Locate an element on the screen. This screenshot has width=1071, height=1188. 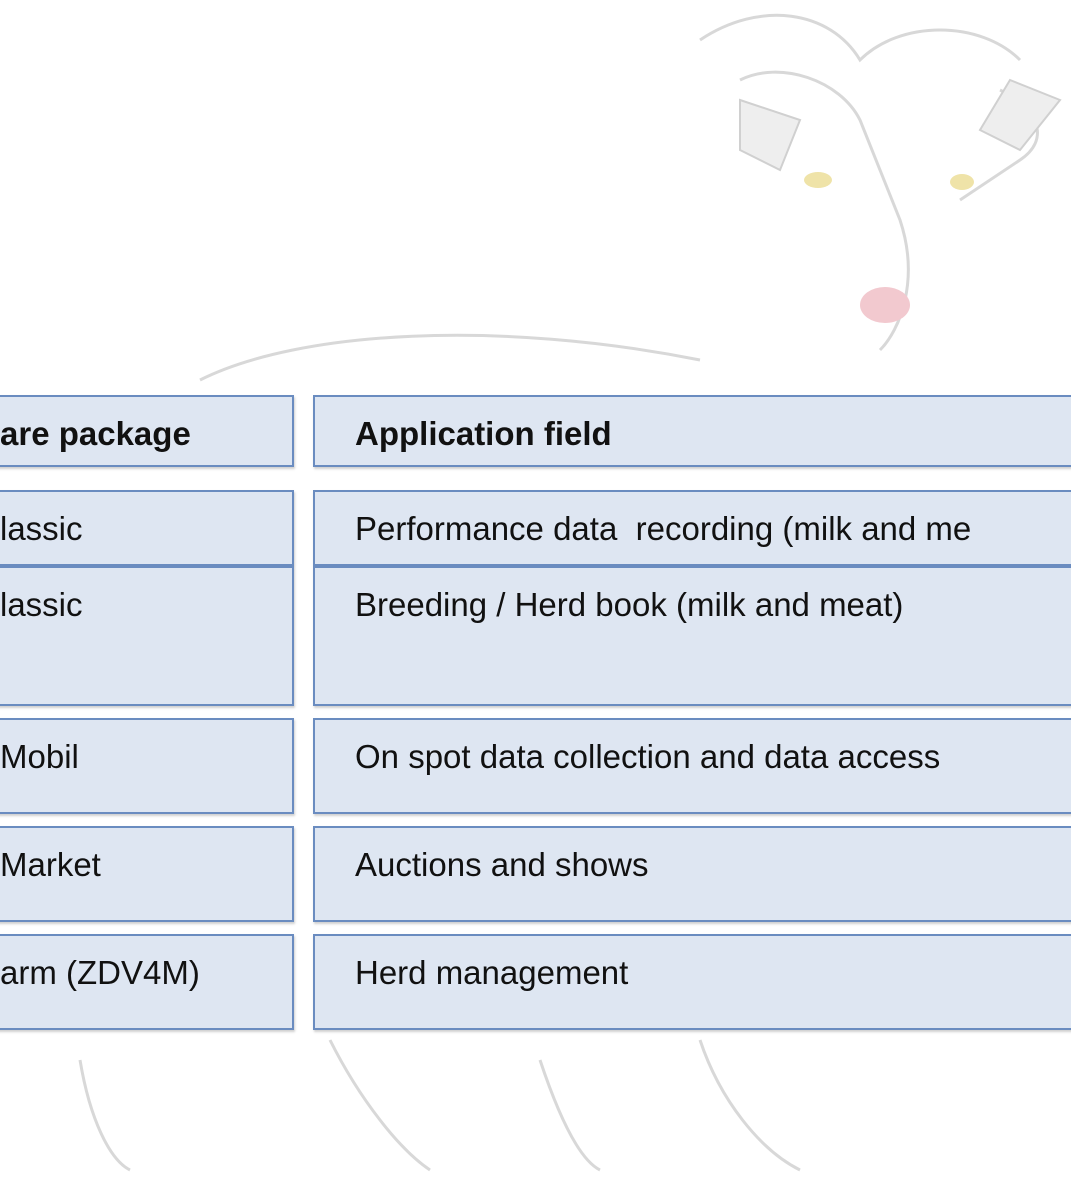
cell-text: are package is located at coordinates (95, 433).